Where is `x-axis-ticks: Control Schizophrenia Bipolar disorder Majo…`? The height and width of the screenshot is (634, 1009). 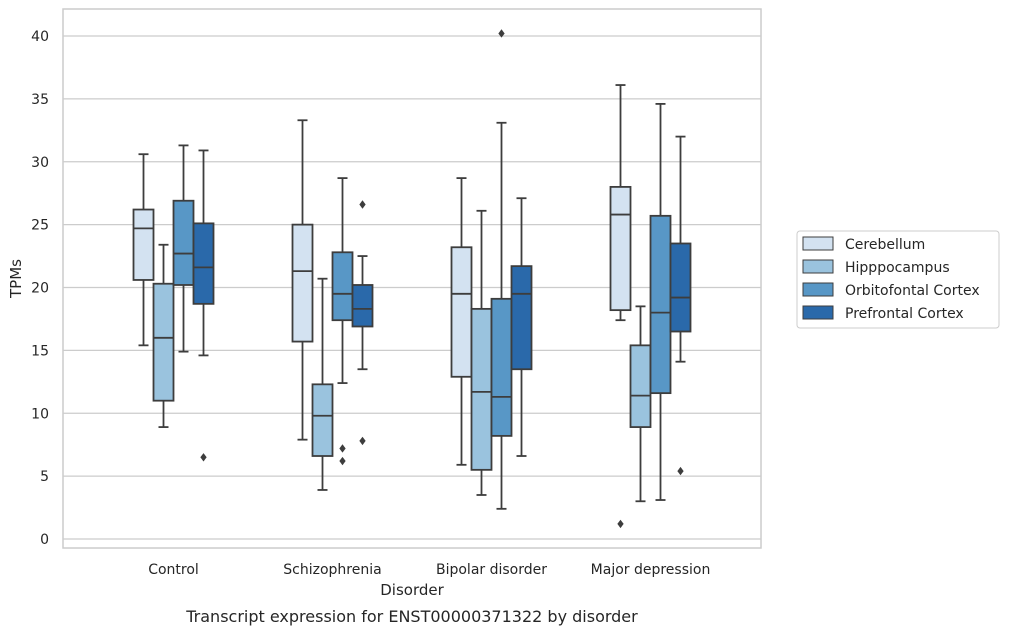 x-axis-ticks: Control Schizophrenia Bipolar disorder Majo… is located at coordinates (429, 570).